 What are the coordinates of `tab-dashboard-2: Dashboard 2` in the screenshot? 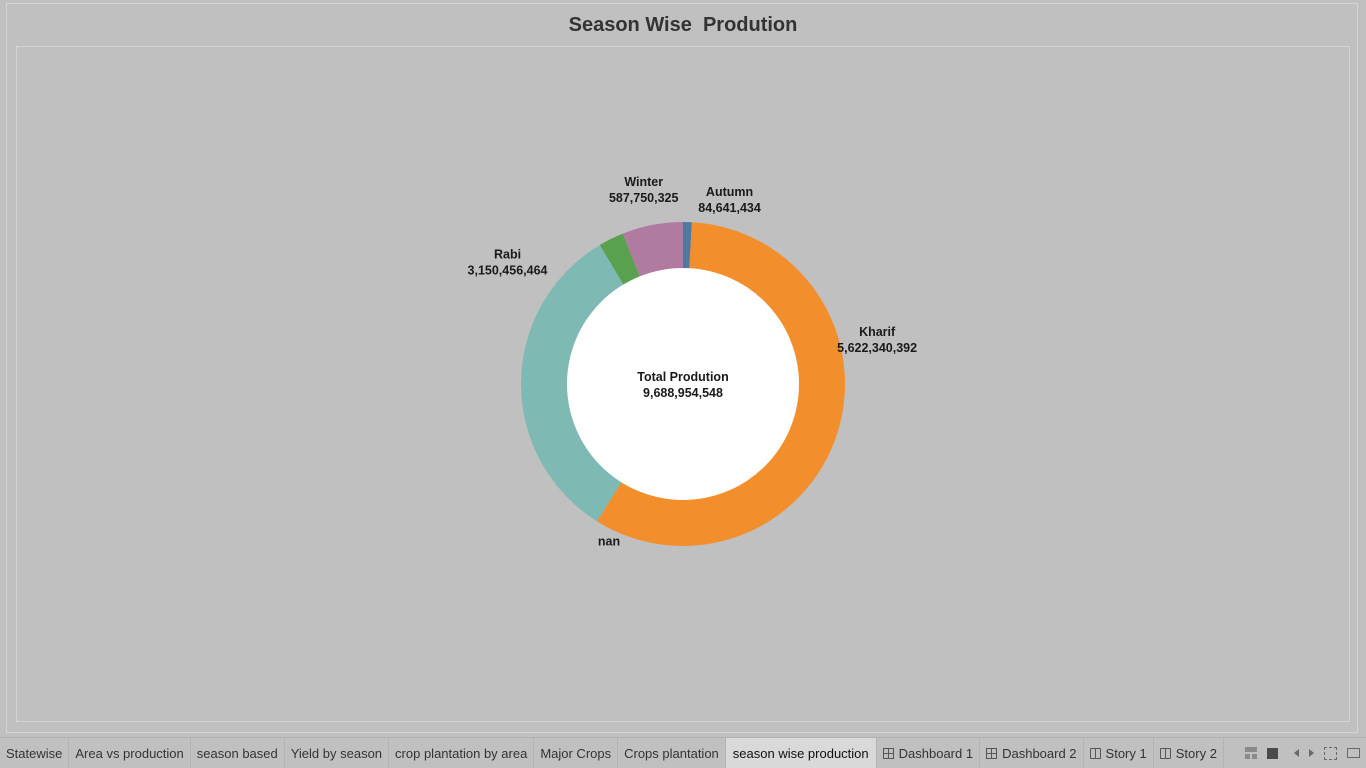 It's located at (1032, 753).